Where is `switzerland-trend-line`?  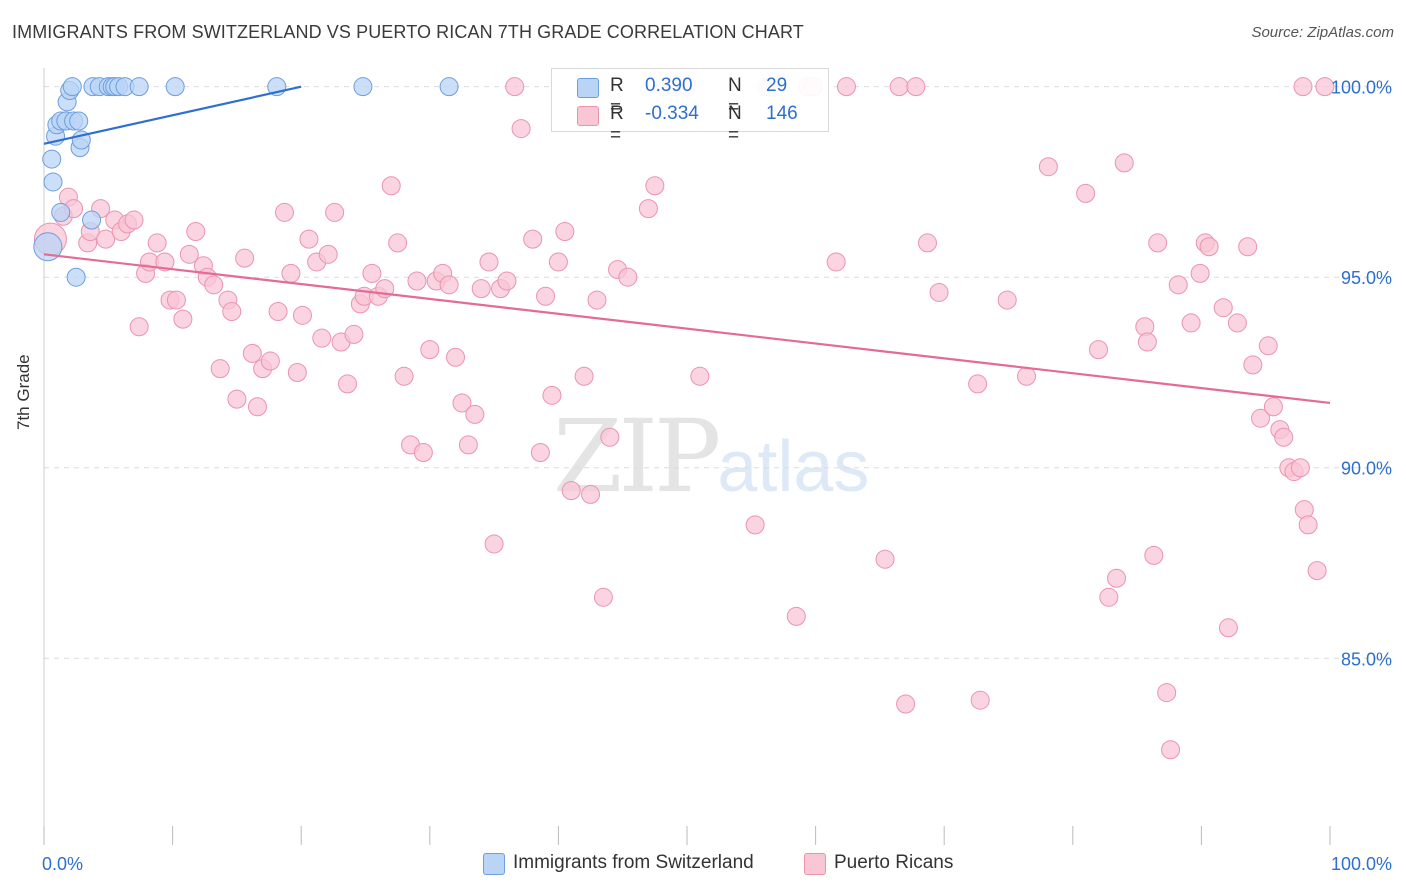
switzerland-trend-line is located at coordinates (172, 115).